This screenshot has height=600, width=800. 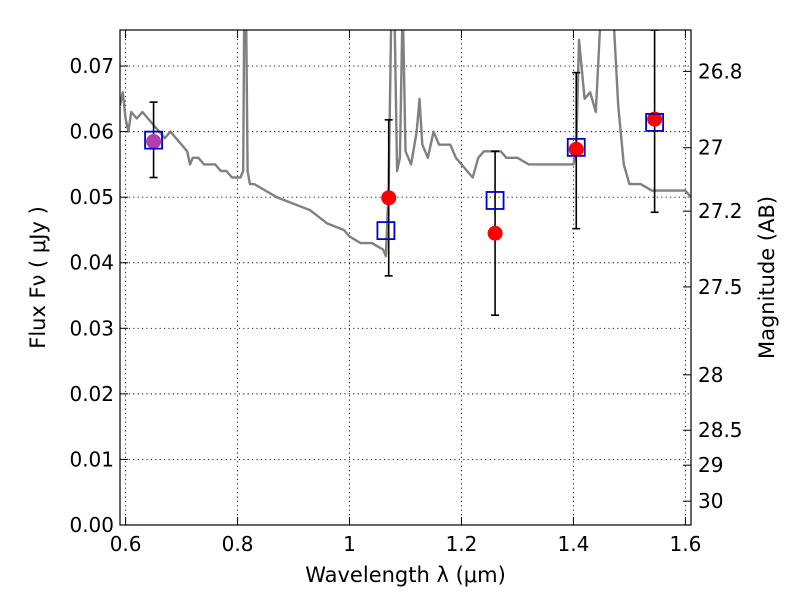 What do you see at coordinates (720, 211) in the screenshot?
I see `y2-tick-label: 27.2` at bounding box center [720, 211].